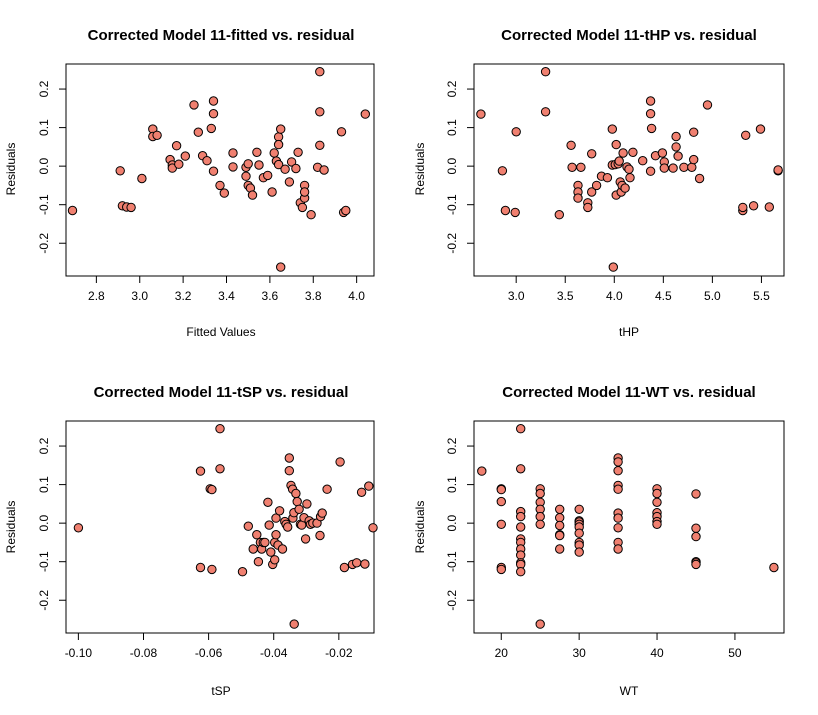 The height and width of the screenshot is (715, 818). I want to click on x-tick-label: 3.5, so click(565, 296).